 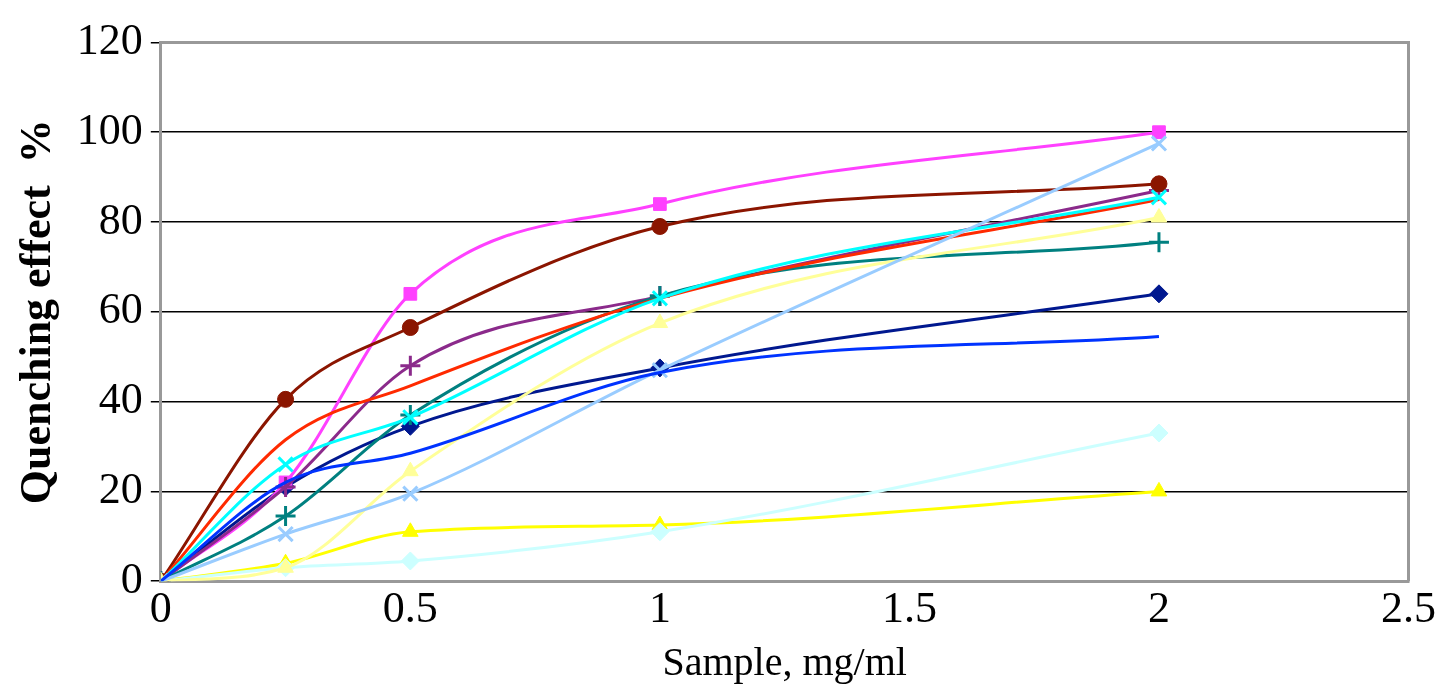 What do you see at coordinates (909, 608) in the screenshot?
I see `x-tick-label: 1.5` at bounding box center [909, 608].